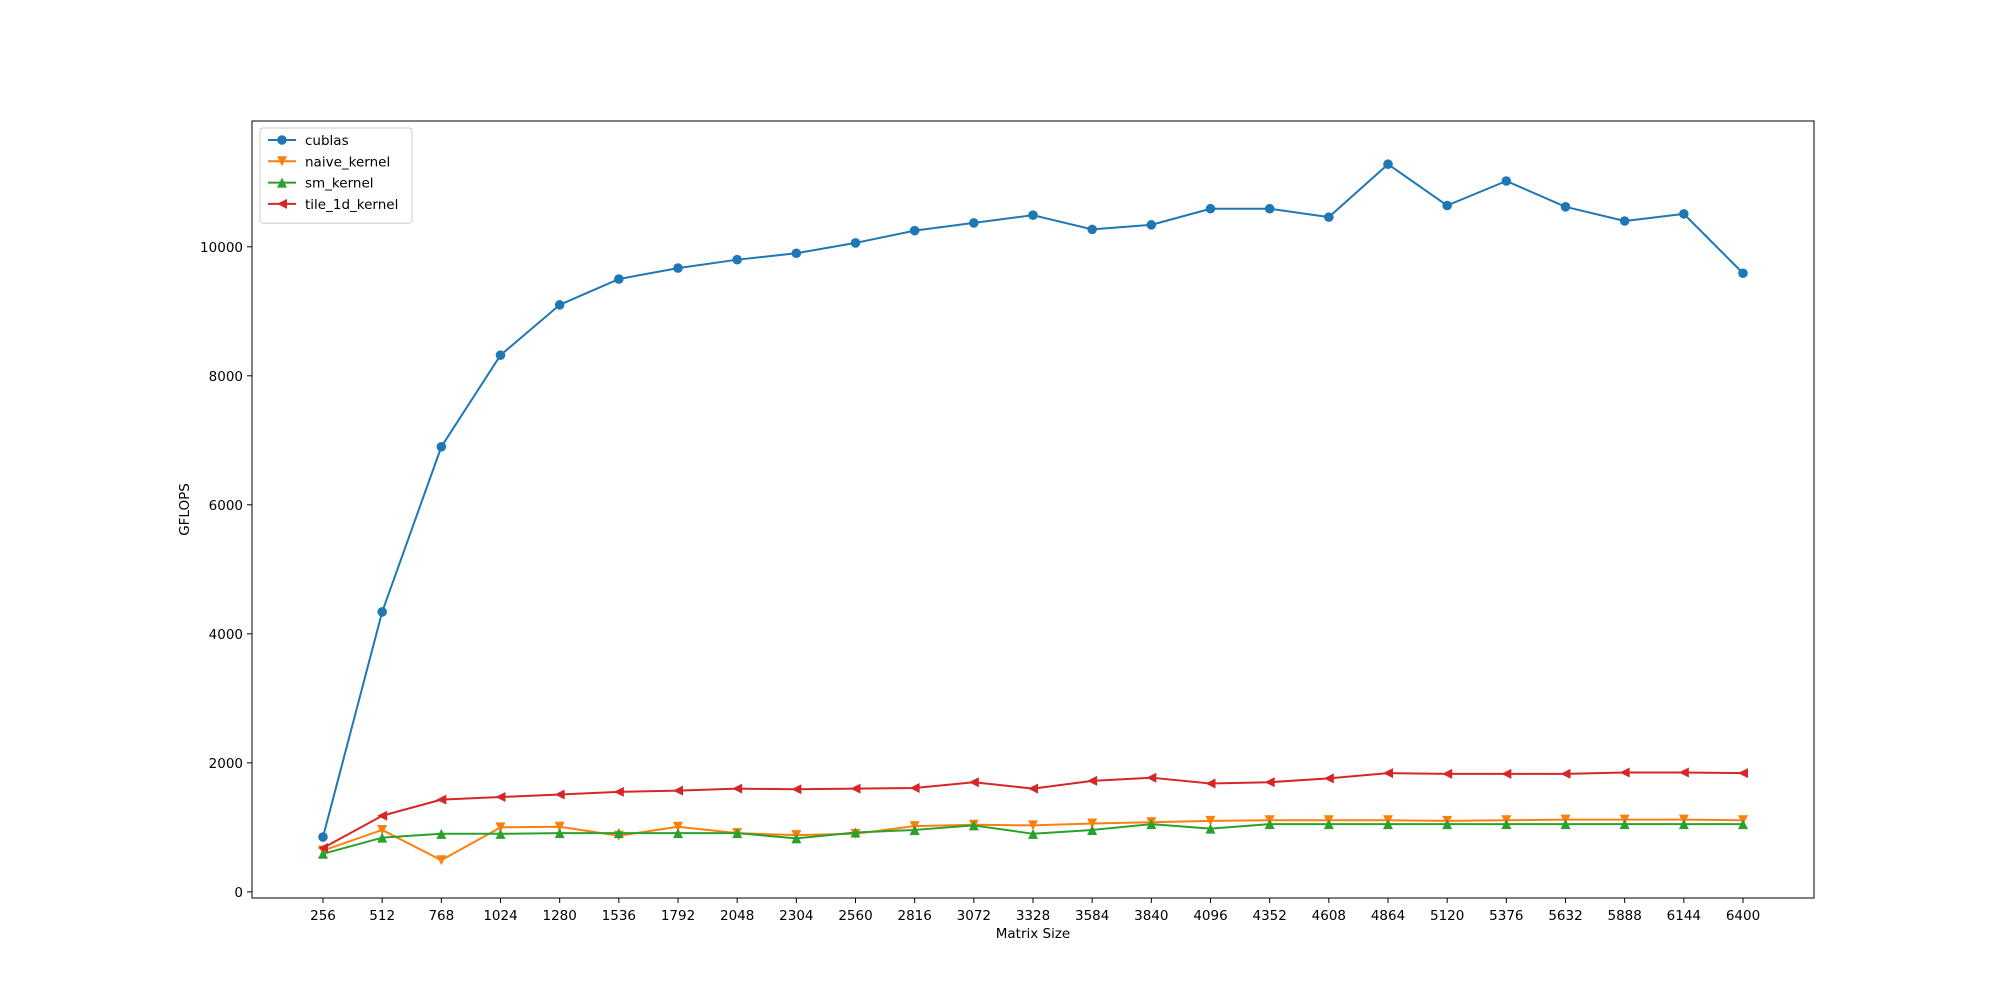  What do you see at coordinates (678, 916) in the screenshot?
I see `x-tick-label: 1792` at bounding box center [678, 916].